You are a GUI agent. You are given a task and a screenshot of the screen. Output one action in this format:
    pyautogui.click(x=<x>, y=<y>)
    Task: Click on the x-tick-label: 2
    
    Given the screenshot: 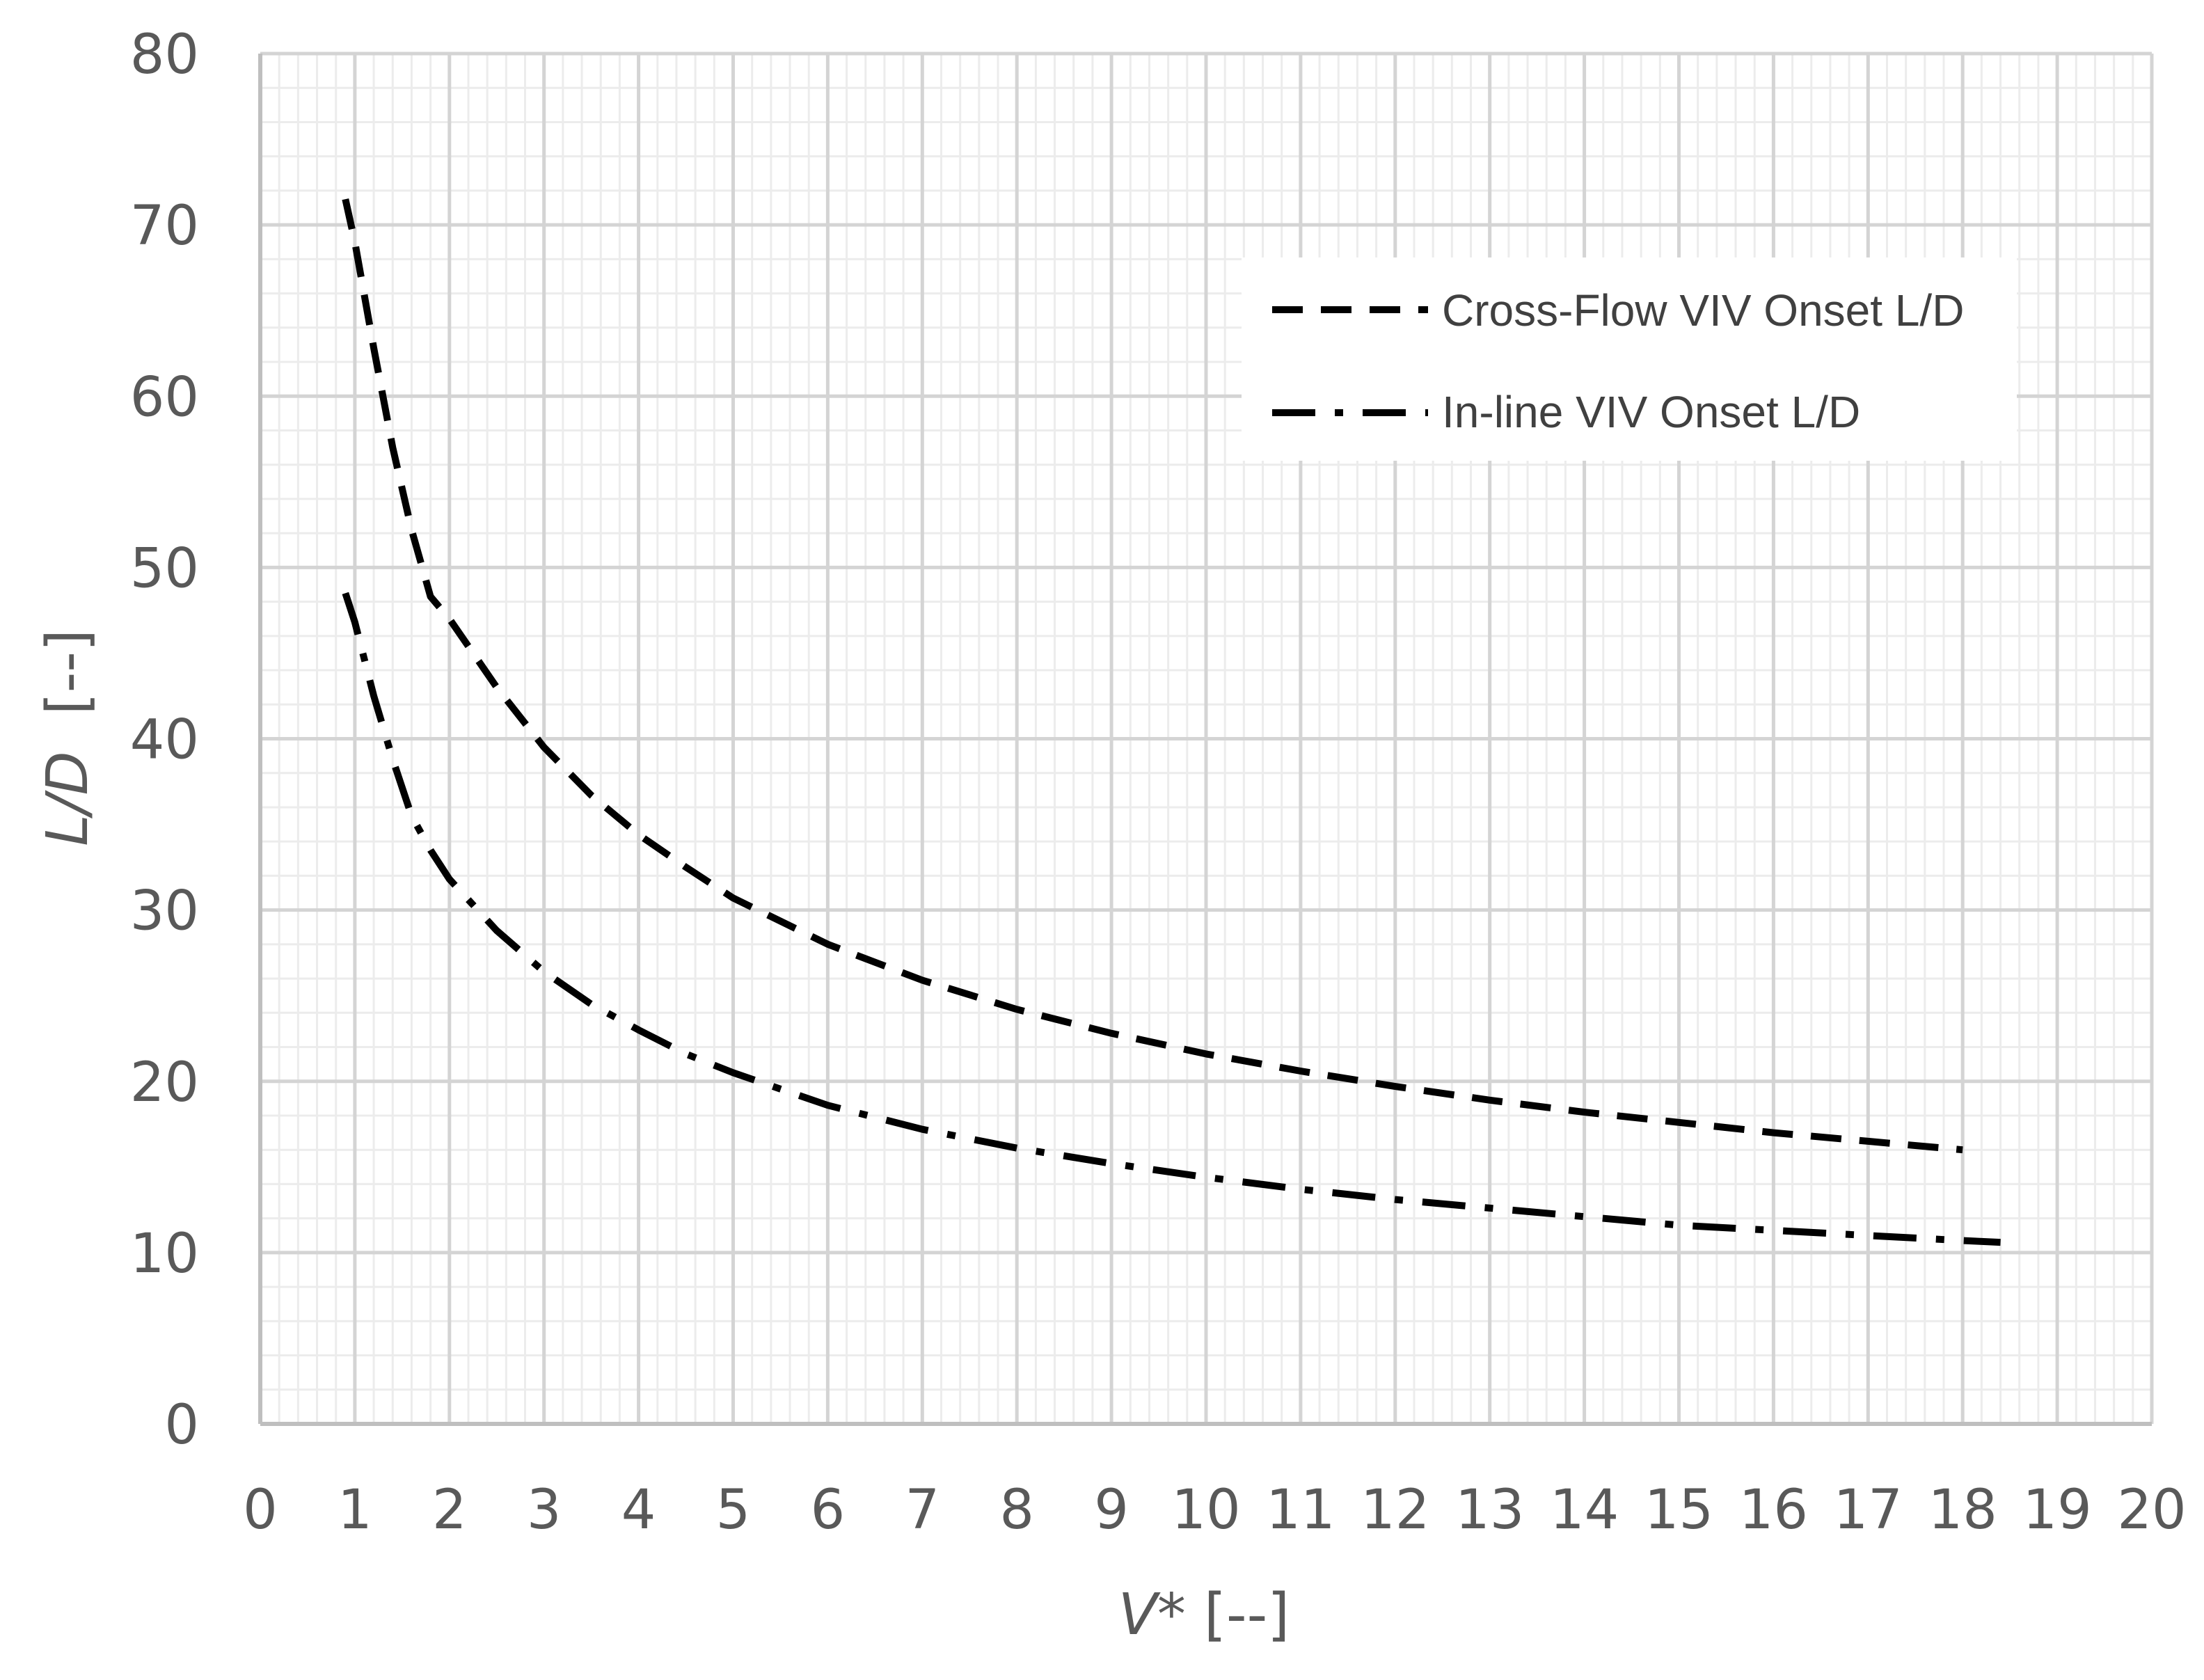 What is the action you would take?
    pyautogui.click(x=449, y=1510)
    